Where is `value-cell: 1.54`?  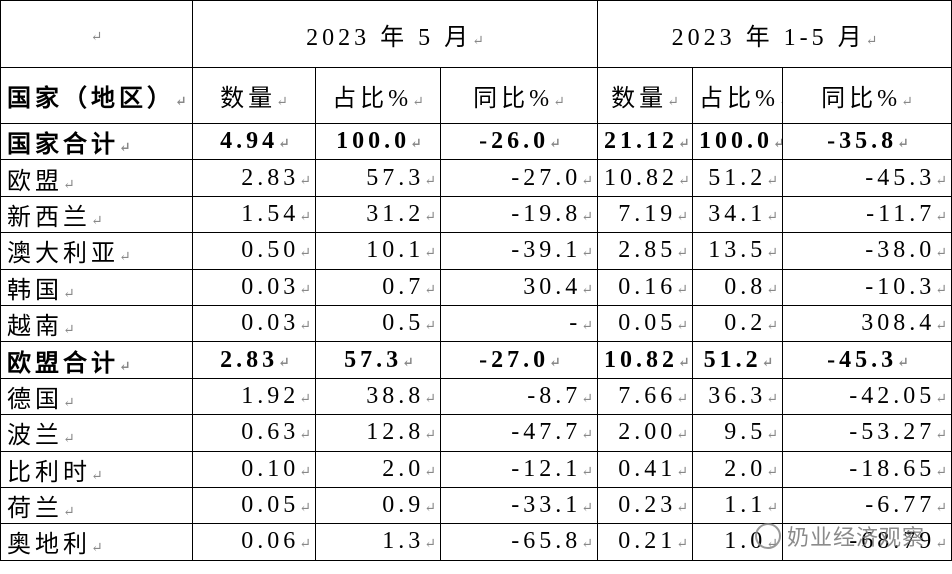
value-cell: 1.54 is located at coordinates (254, 214).